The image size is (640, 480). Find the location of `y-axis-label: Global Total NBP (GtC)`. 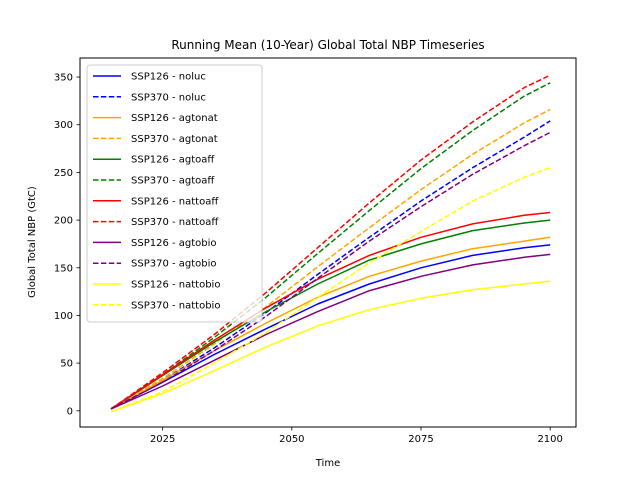

y-axis-label: Global Total NBP (GtC) is located at coordinates (32, 242).